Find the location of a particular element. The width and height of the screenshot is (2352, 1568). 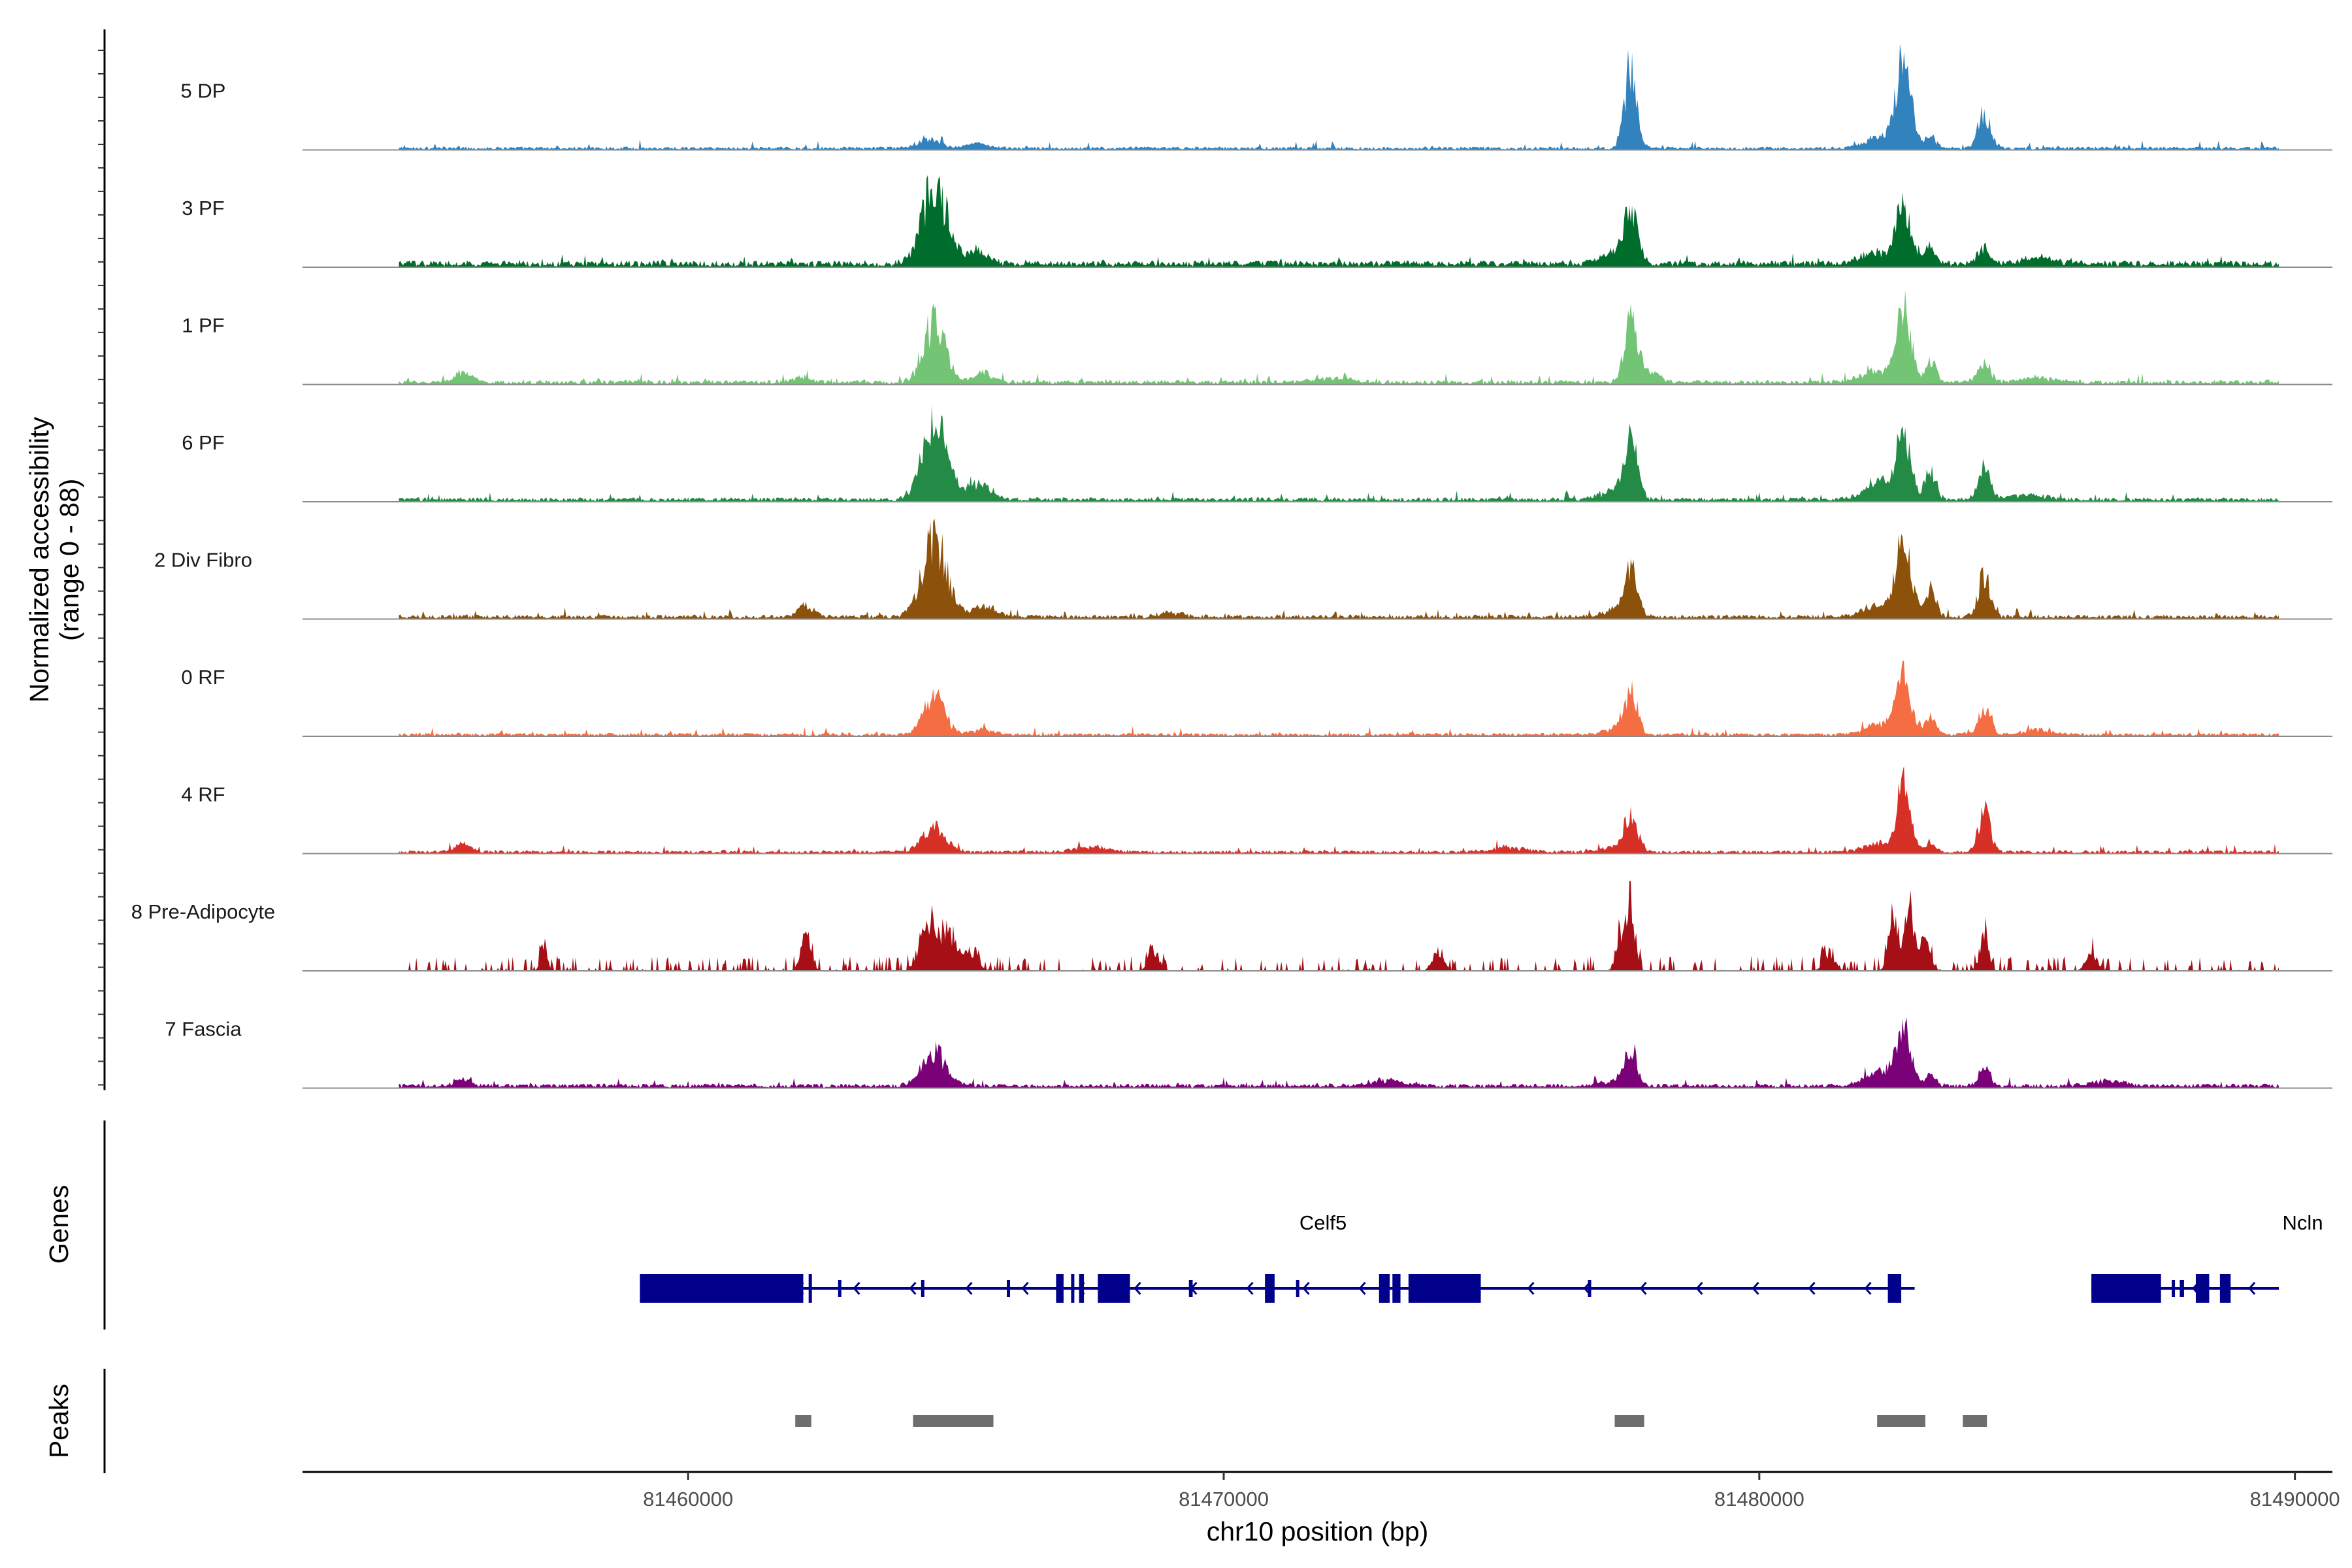

track-label: 7 Fascia is located at coordinates (203, 1029).